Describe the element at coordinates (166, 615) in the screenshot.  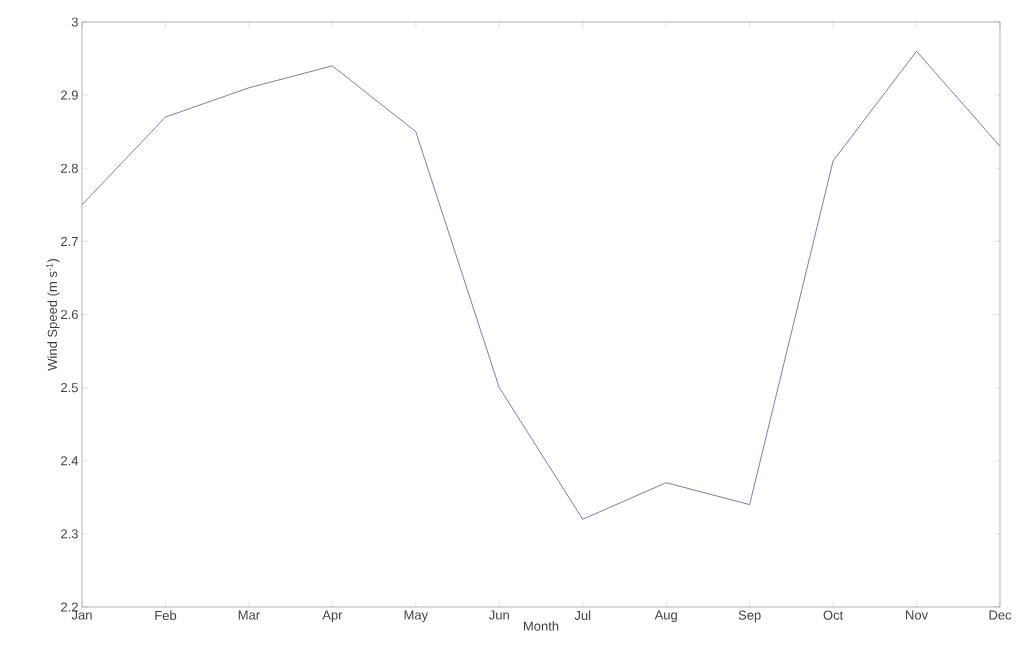
I see `x-tick-label: Feb` at that location.